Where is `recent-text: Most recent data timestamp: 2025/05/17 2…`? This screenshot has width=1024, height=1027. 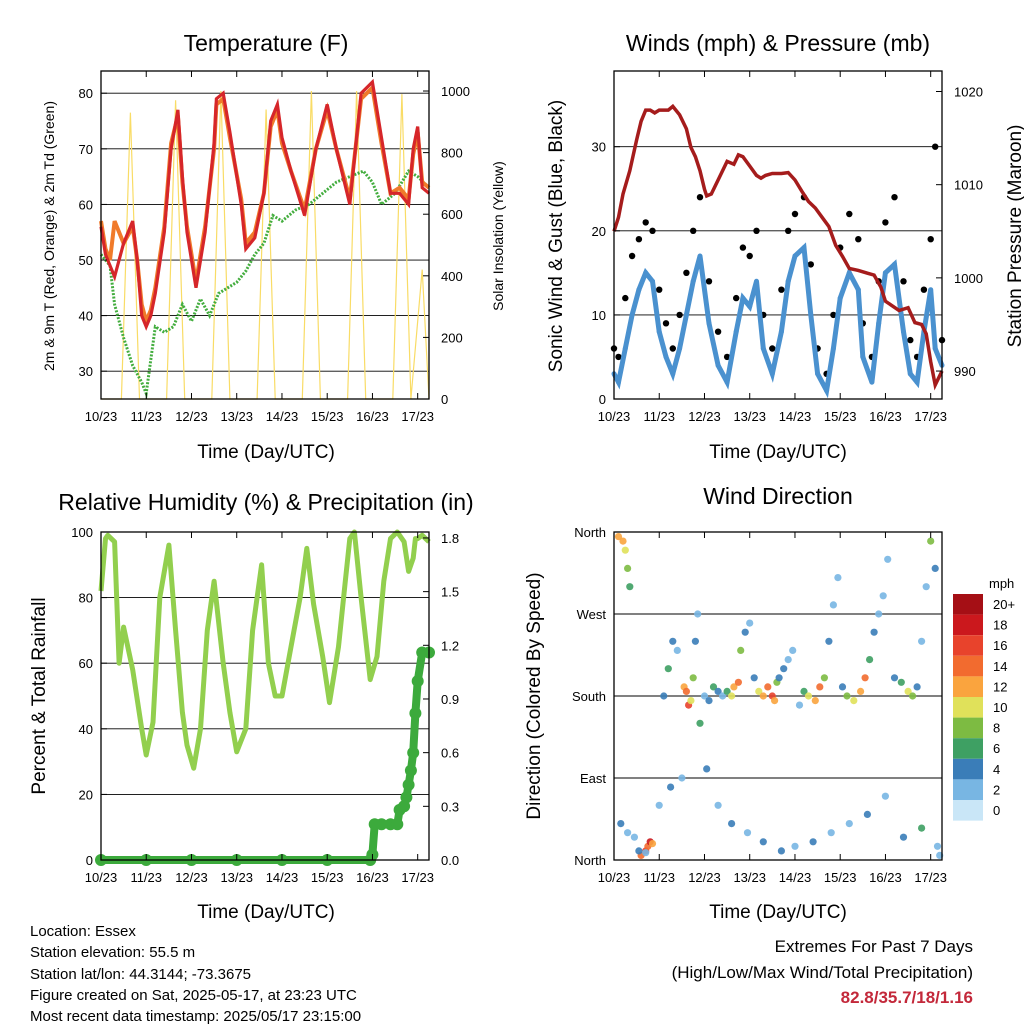
recent-text: Most recent data timestamp: 2025/05/17 2… is located at coordinates (196, 1017).